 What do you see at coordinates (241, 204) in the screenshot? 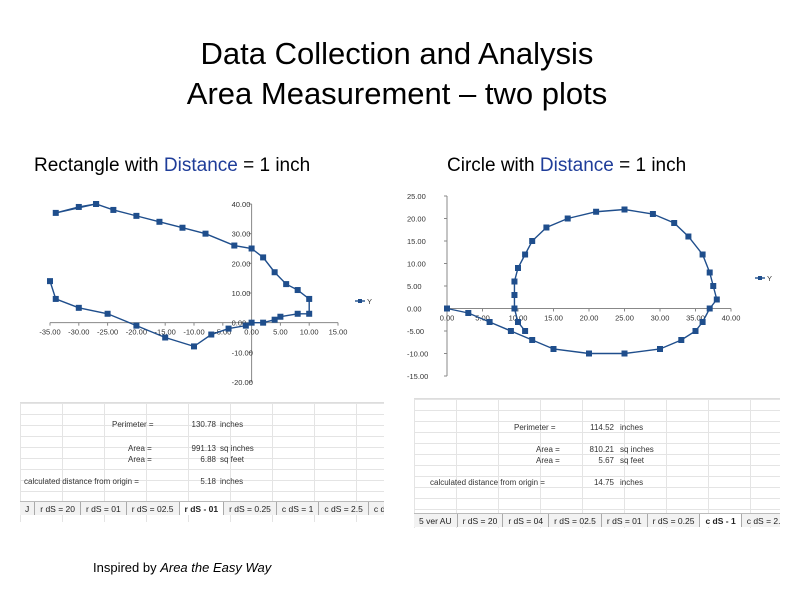
I see `y-tick-label: 40.00` at bounding box center [241, 204].